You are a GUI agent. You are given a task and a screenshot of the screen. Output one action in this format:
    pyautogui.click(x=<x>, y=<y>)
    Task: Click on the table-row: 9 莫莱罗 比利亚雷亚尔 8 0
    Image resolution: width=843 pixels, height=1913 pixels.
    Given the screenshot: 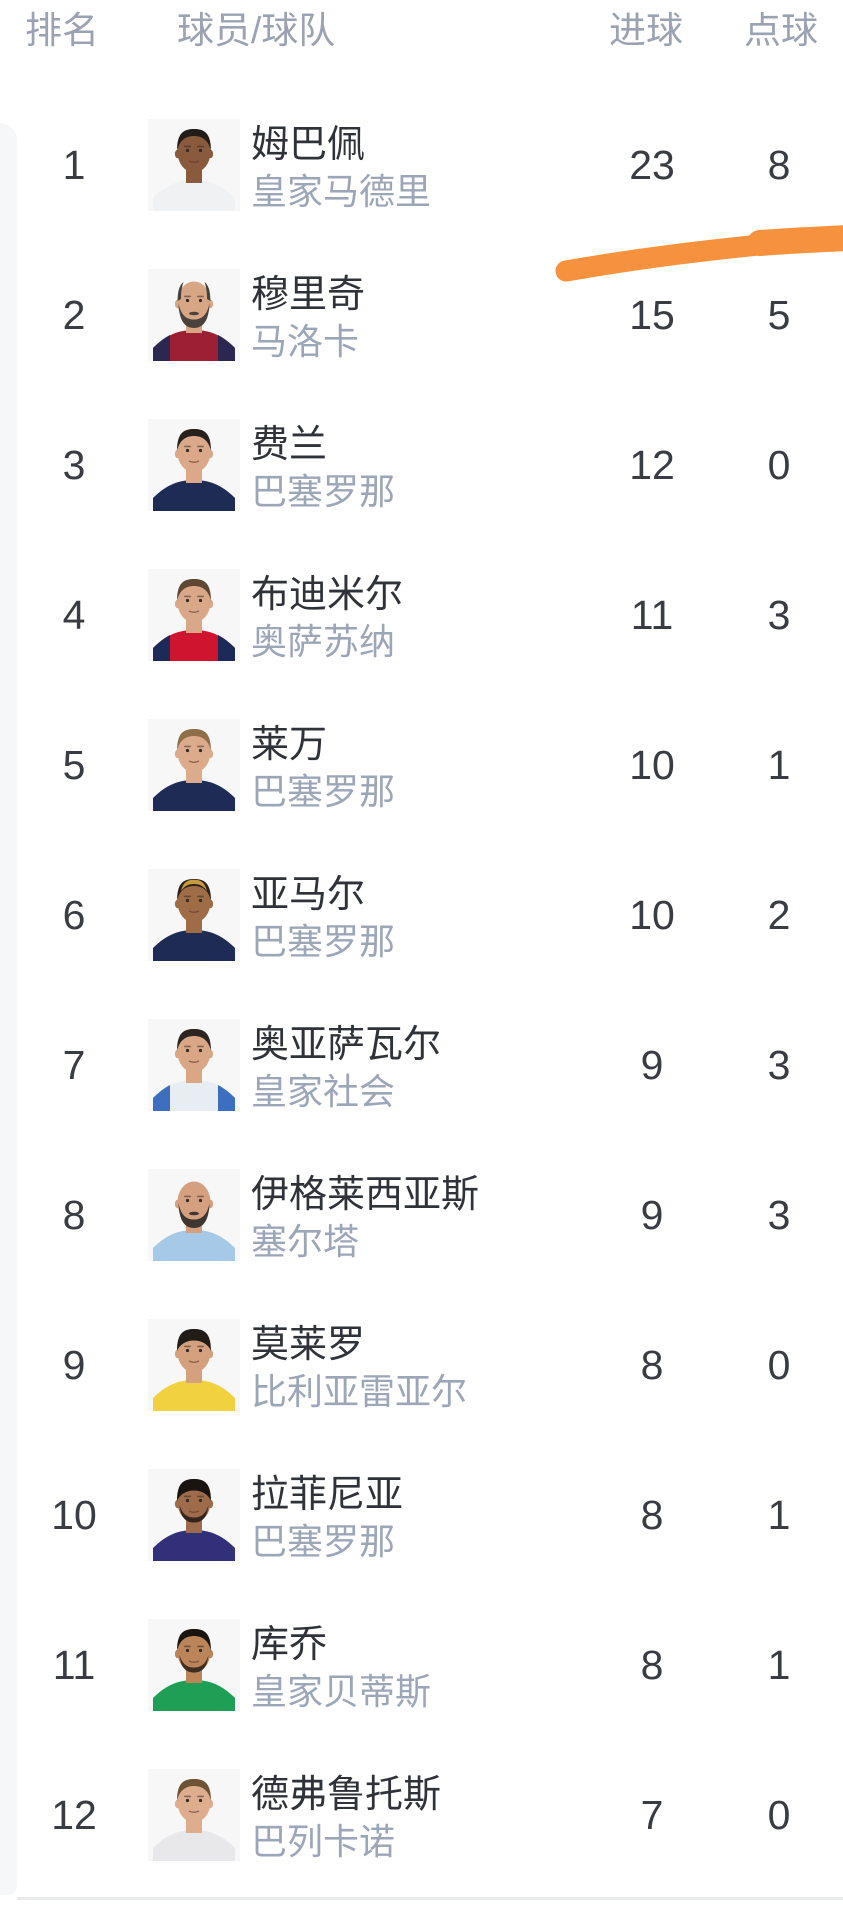 What is the action you would take?
    pyautogui.click(x=421, y=1365)
    